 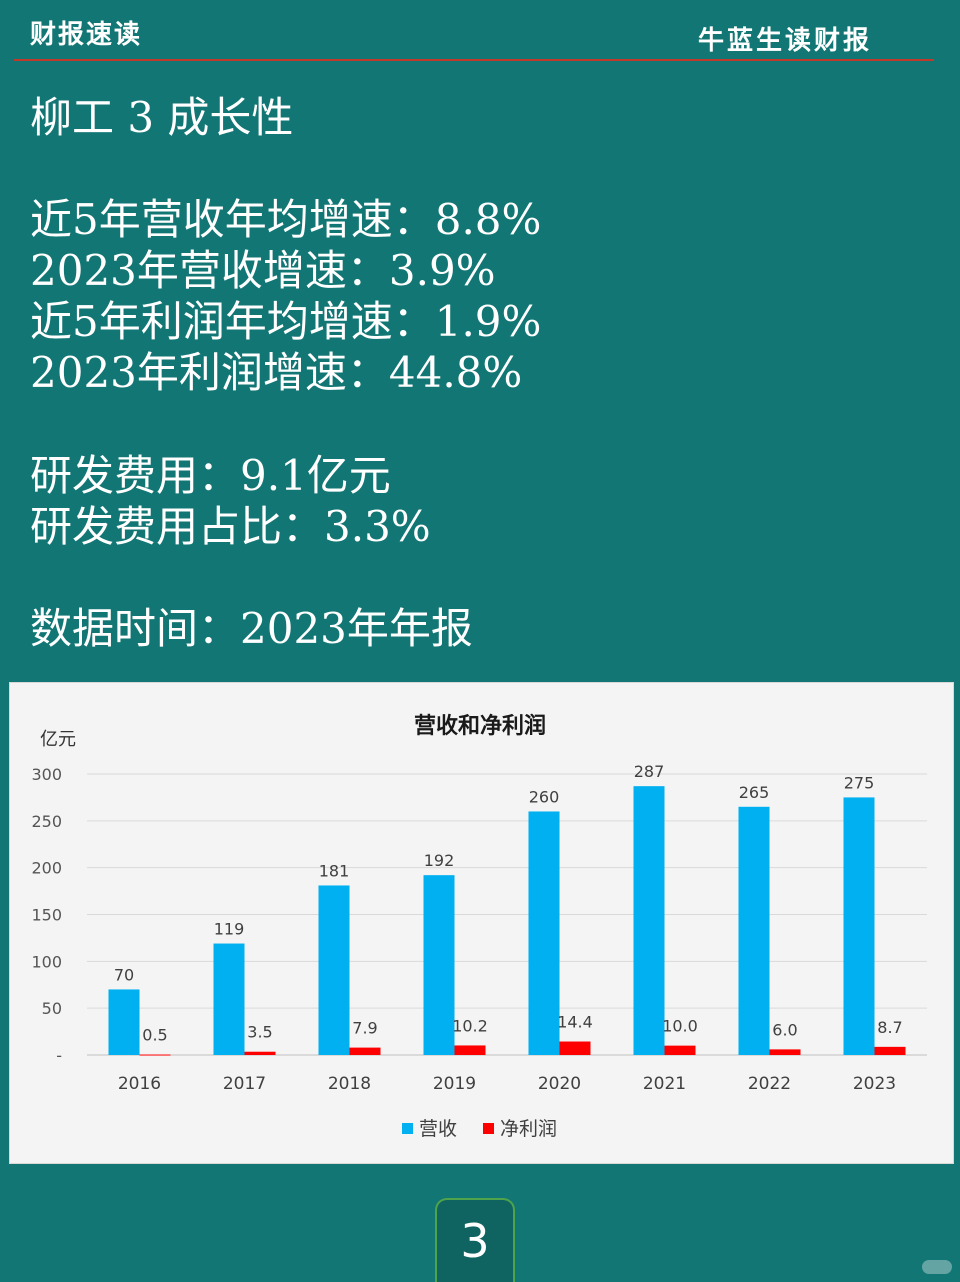 I want to click on y-tick-label: -, so click(x=59, y=1055).